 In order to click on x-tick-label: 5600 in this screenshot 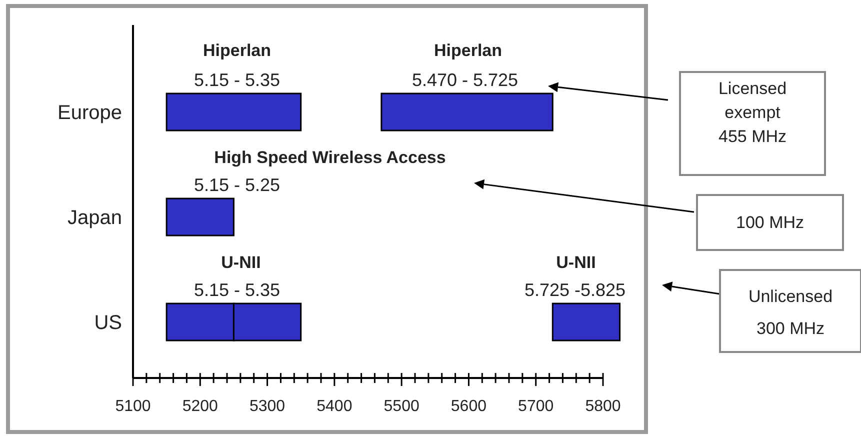, I will do `click(468, 406)`.